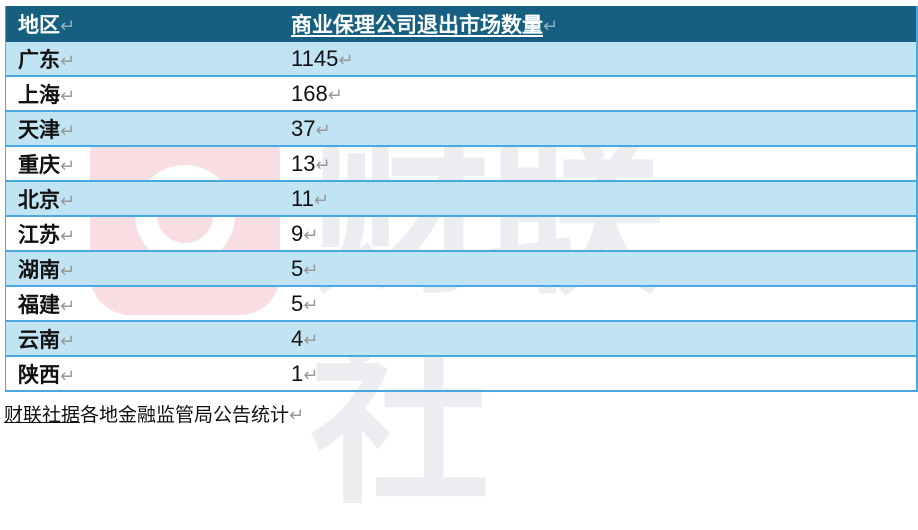 The image size is (918, 530). What do you see at coordinates (461, 269) in the screenshot?
I see `table-row: 湖南↵ 5↵` at bounding box center [461, 269].